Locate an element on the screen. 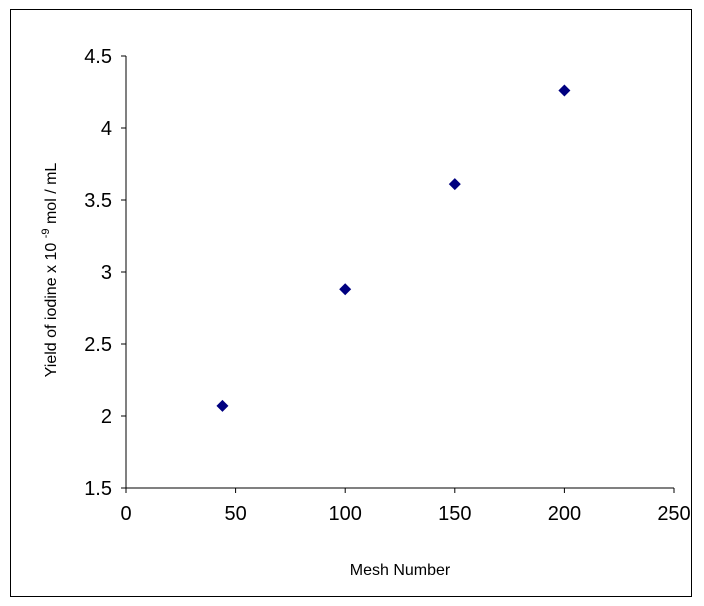 The image size is (704, 606). x-tick-label: 200 is located at coordinates (564, 514).